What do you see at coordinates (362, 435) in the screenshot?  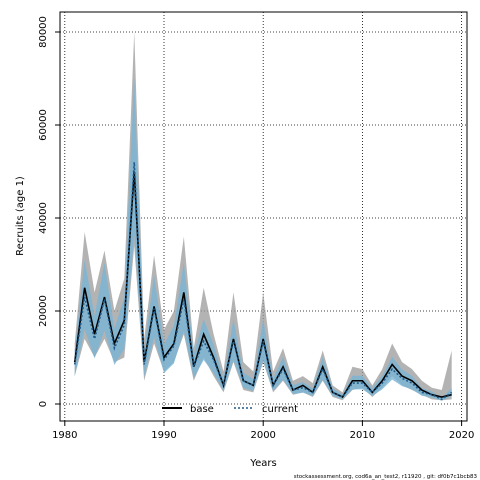 I see `x-tick-label: 2010` at bounding box center [362, 435].